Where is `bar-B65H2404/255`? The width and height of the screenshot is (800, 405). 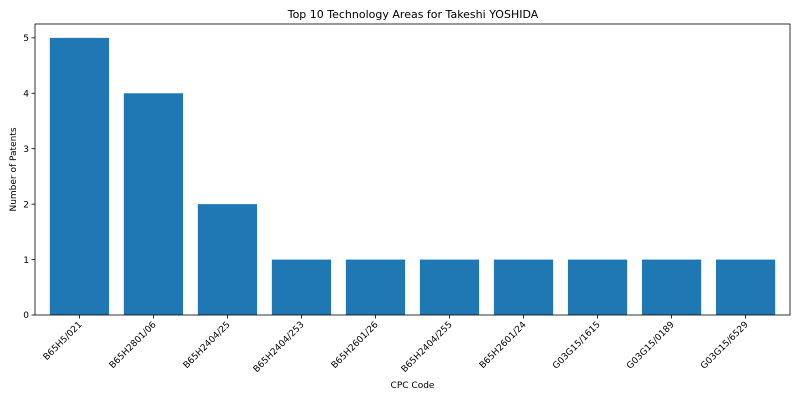
bar-B65H2404/255 is located at coordinates (449, 287).